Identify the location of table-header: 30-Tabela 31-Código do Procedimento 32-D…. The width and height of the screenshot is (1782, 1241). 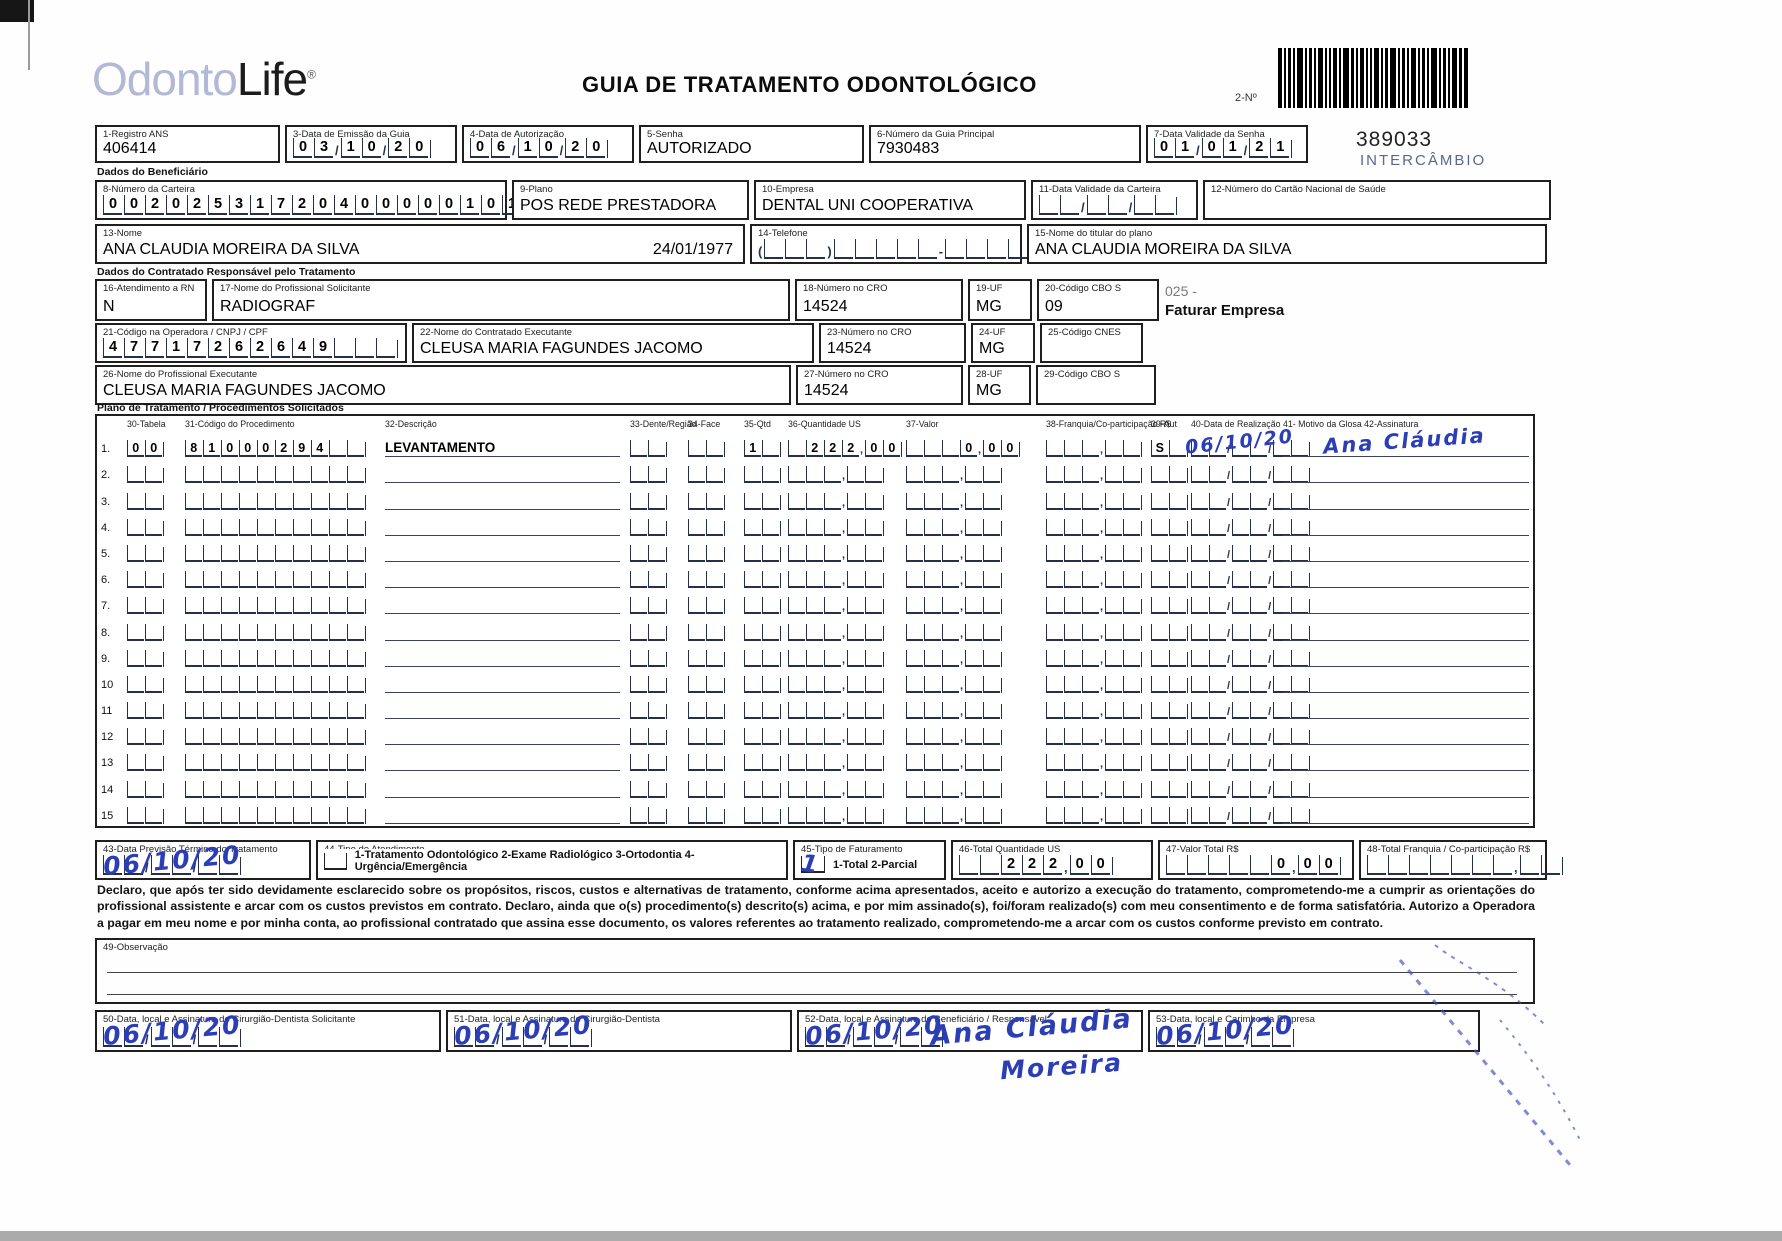
(815, 424).